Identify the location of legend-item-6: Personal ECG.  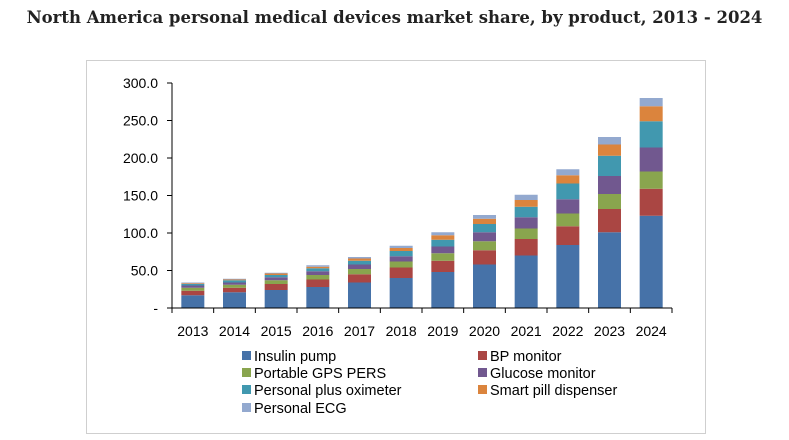
(294, 409).